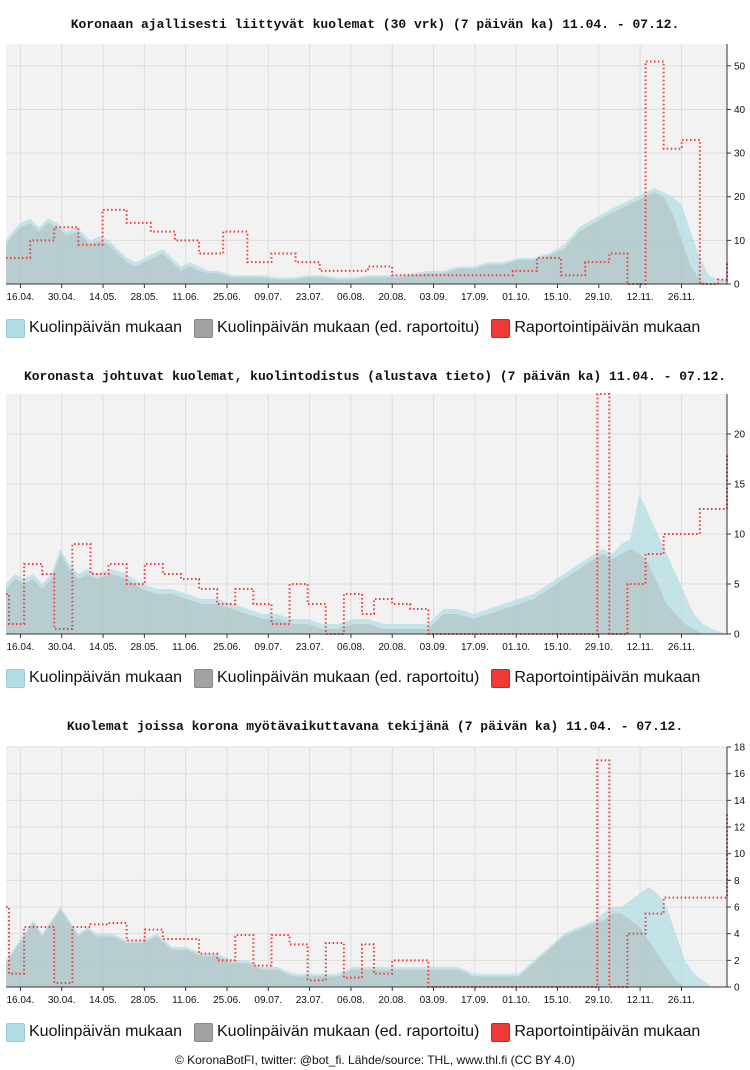 This screenshot has height=1070, width=750. Describe the element at coordinates (740, 748) in the screenshot. I see `y-tick-label: 18` at that location.